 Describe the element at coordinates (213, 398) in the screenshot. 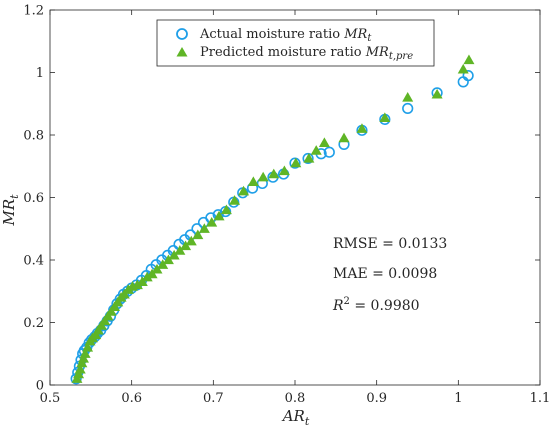

I see `x-tick-label: 0.7` at that location.